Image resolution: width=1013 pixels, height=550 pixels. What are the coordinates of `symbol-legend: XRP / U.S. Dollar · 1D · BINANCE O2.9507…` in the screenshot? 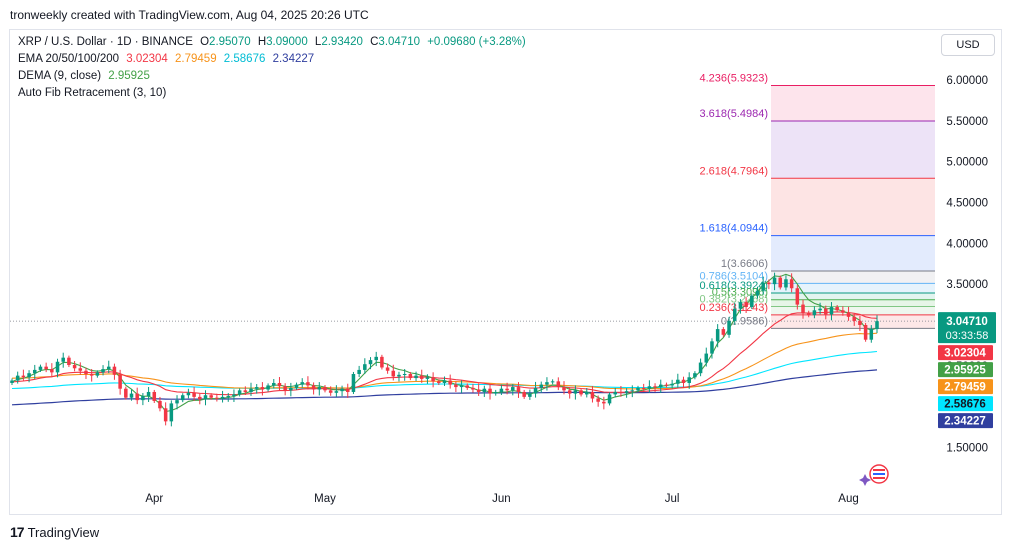 It's located at (274, 42).